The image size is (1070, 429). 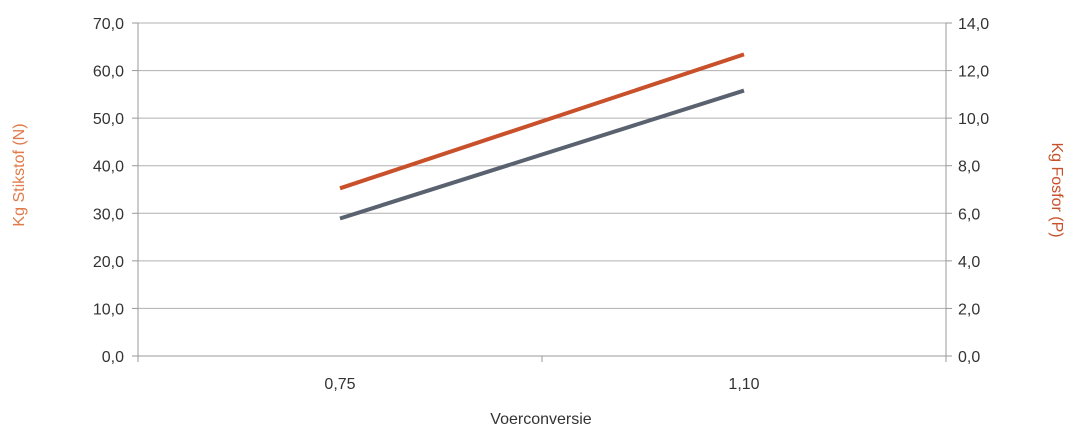 What do you see at coordinates (540, 419) in the screenshot?
I see `x-axis-title: Voerconversie` at bounding box center [540, 419].